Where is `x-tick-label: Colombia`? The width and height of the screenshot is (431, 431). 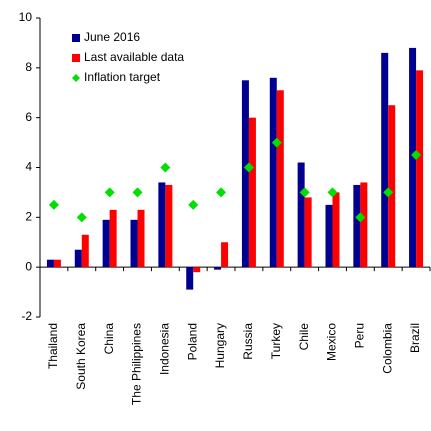 x-tick-label: Colombia is located at coordinates (387, 348).